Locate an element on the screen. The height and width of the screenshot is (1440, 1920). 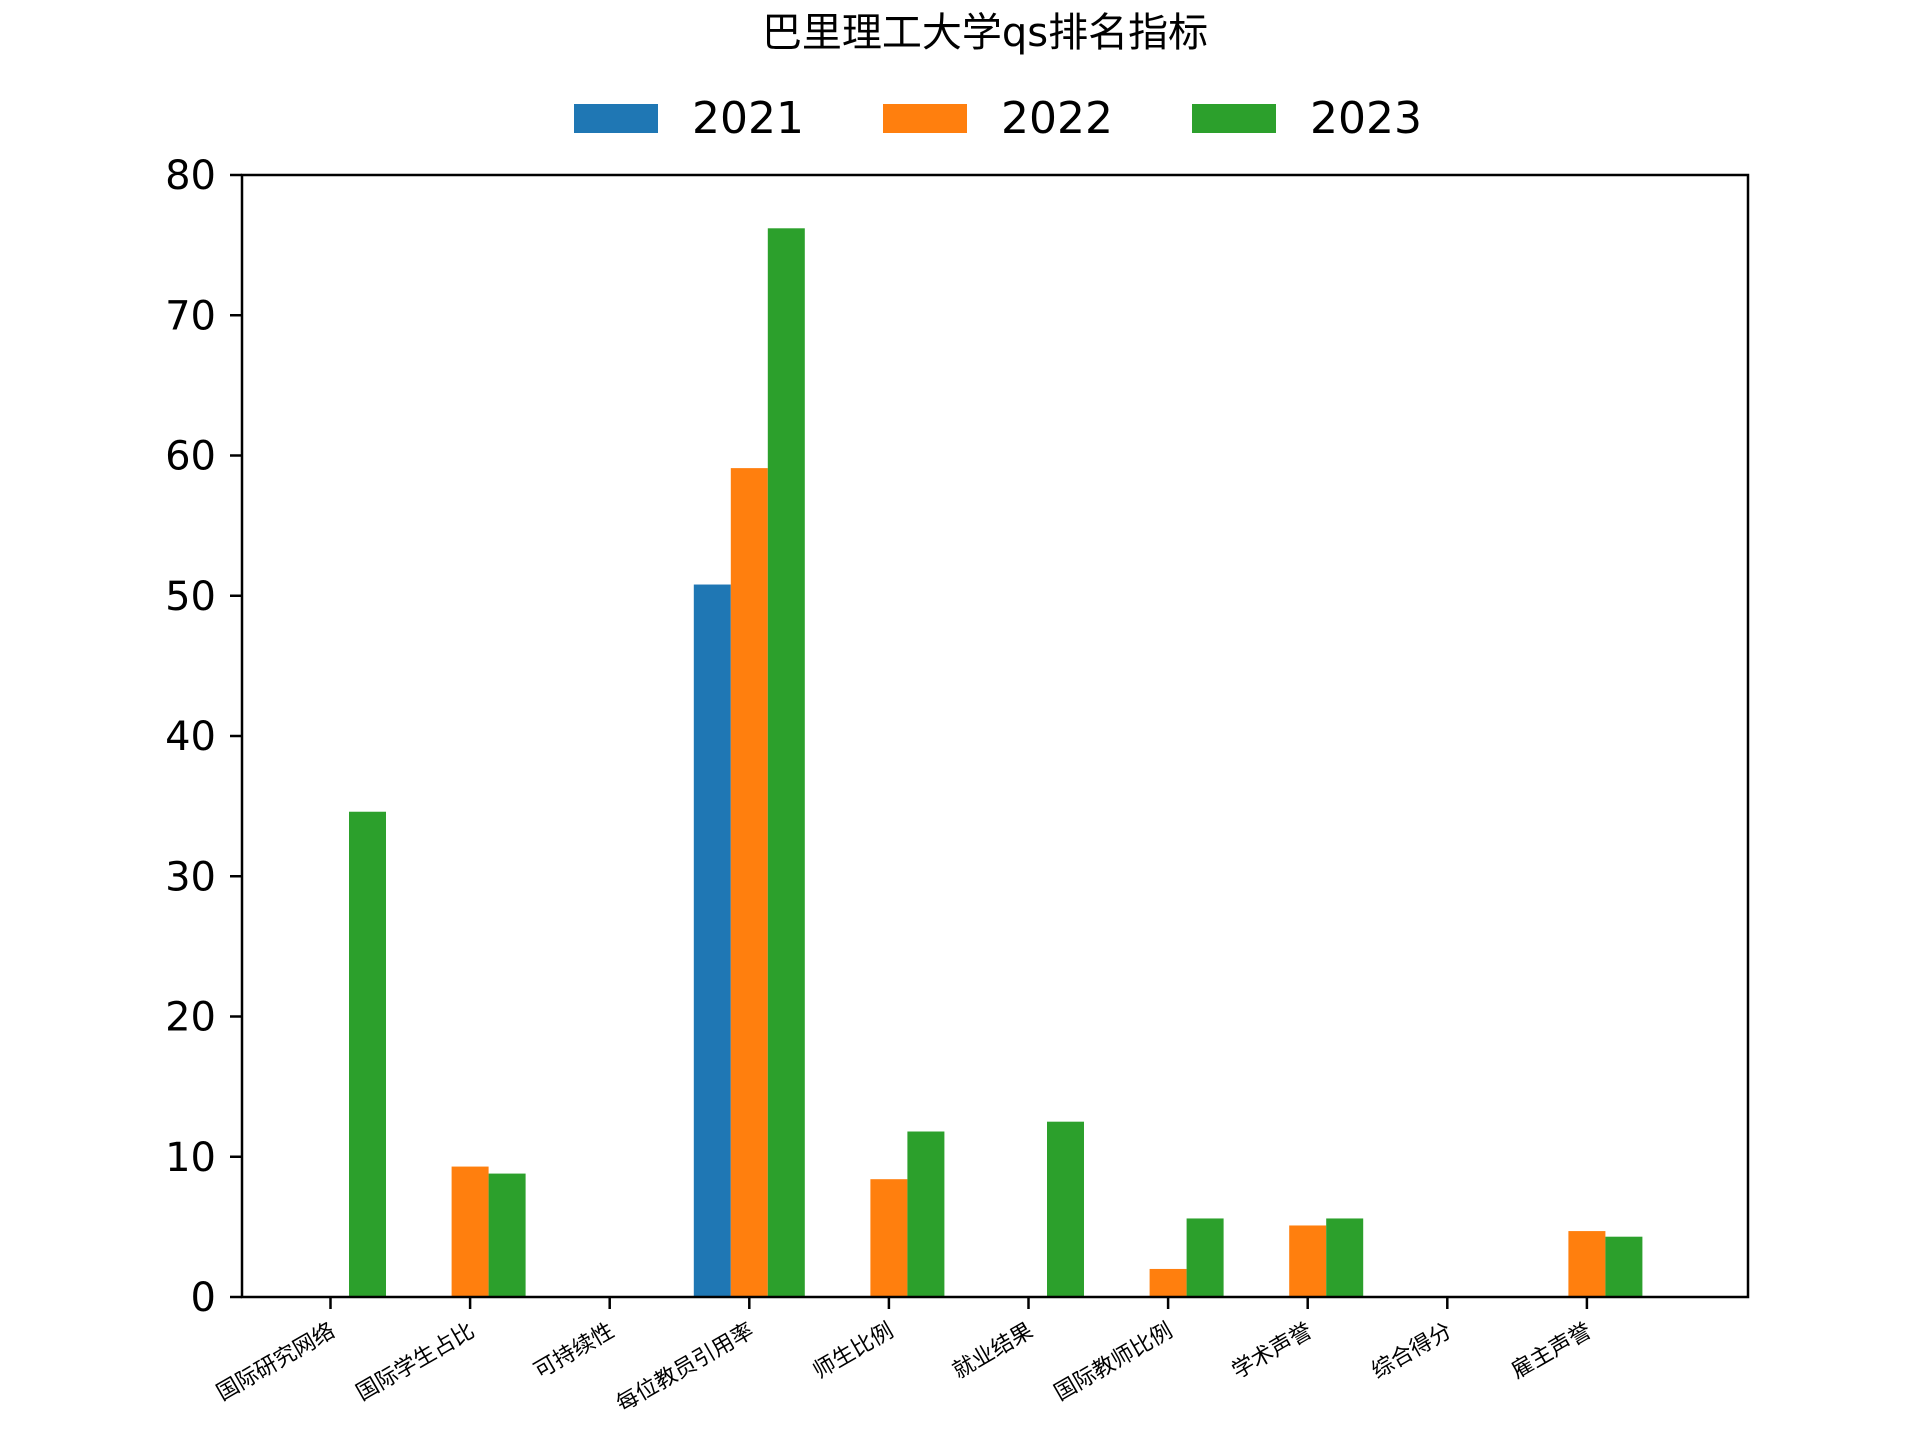
x-tick-label: 综合得分 is located at coordinates (1412, 1352).